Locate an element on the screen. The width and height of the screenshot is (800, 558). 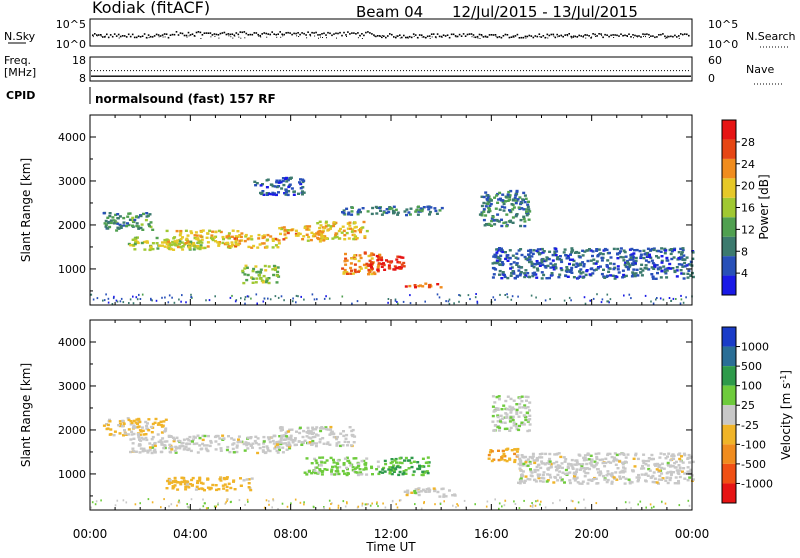
x-tick-label: 16:00 is located at coordinates (491, 534).